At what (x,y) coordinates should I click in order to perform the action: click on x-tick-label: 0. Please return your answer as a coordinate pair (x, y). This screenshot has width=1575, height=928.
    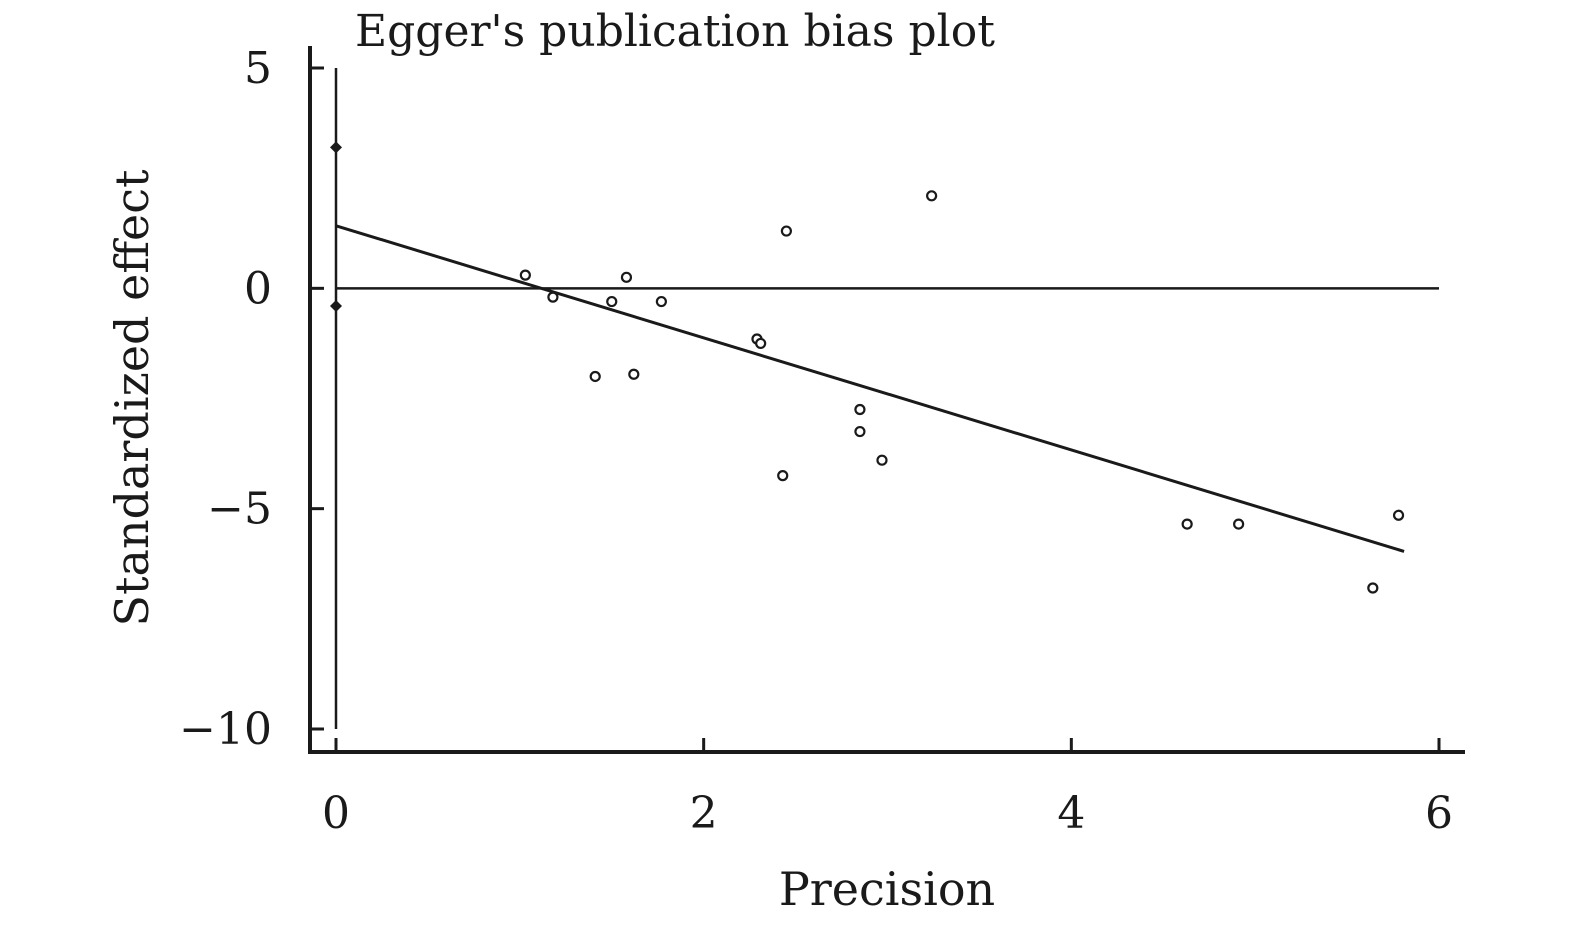
    Looking at the image, I should click on (336, 813).